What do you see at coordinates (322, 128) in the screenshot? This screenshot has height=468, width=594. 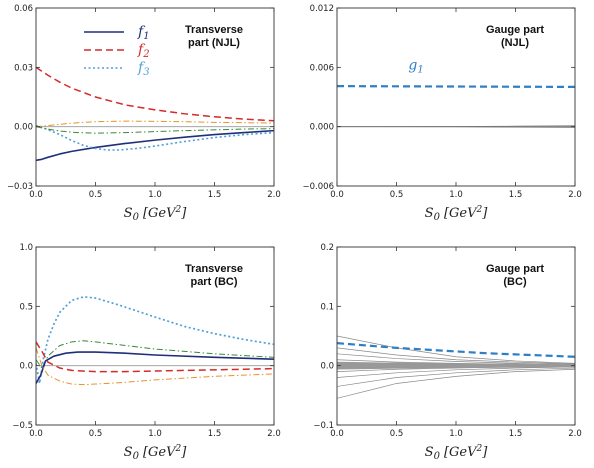 I see `y-tick-label: 0.000` at bounding box center [322, 128].